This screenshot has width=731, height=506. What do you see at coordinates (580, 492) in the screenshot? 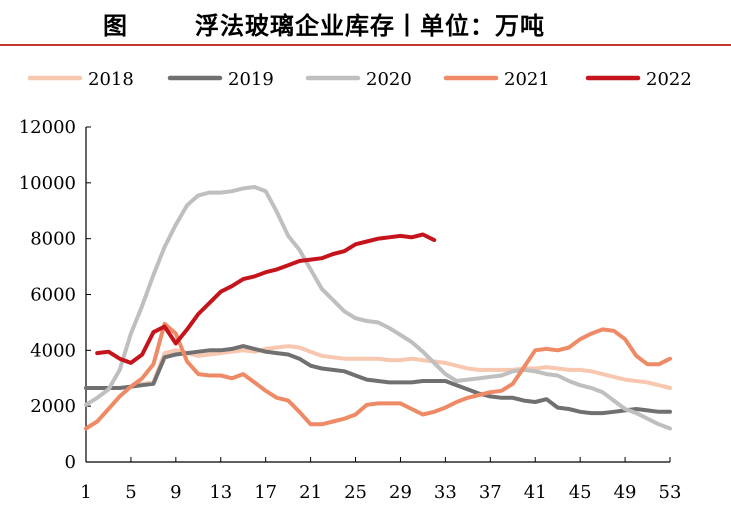
I see `x-tick-label: 45` at bounding box center [580, 492].